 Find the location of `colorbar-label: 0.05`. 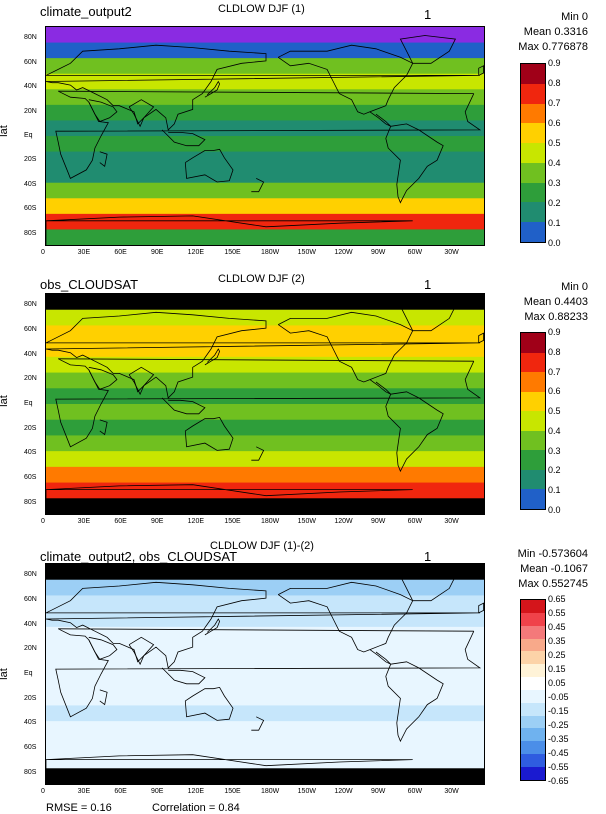

colorbar-label: 0.05 is located at coordinates (557, 683).